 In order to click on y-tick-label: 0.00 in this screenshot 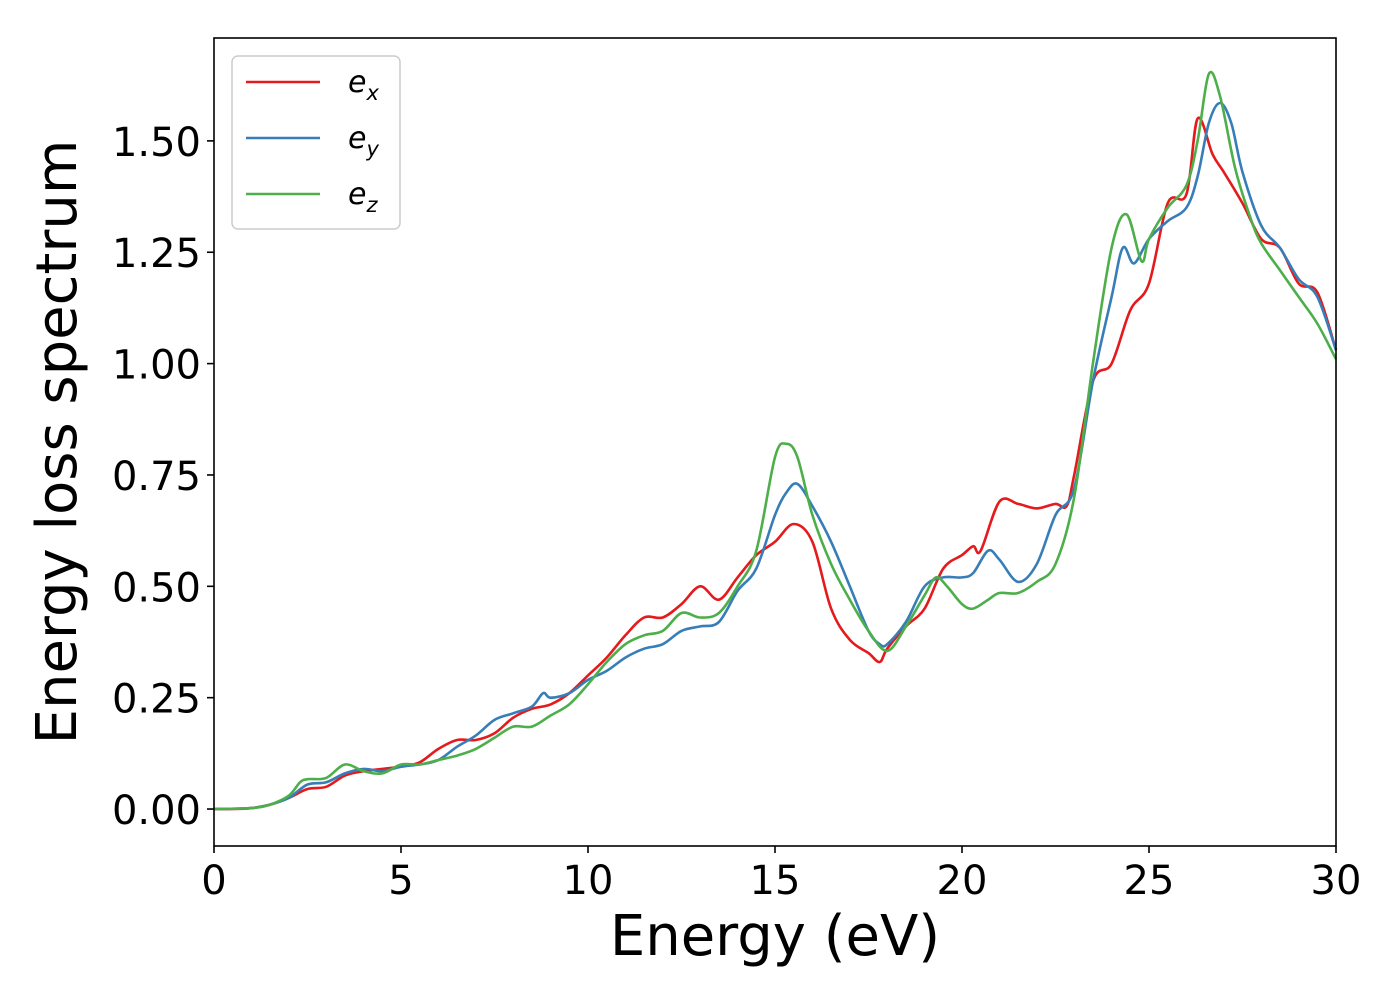, I will do `click(156, 811)`.